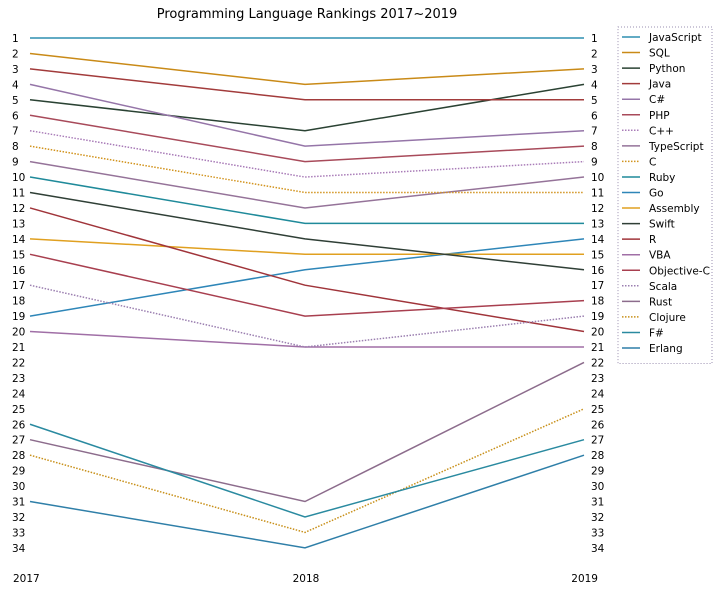 The width and height of the screenshot is (718, 590). What do you see at coordinates (18, 410) in the screenshot?
I see `y-tick-left: 25` at bounding box center [18, 410].